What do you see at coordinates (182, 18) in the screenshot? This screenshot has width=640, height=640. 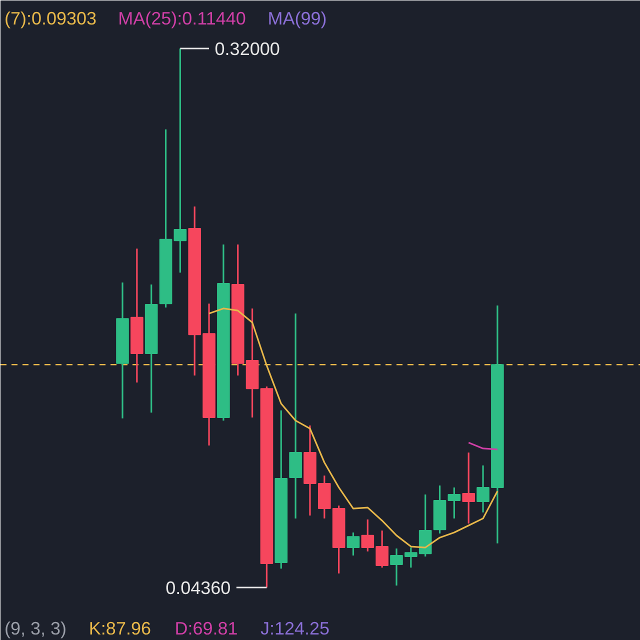 I see `text: MA(25):0.11440` at bounding box center [182, 18].